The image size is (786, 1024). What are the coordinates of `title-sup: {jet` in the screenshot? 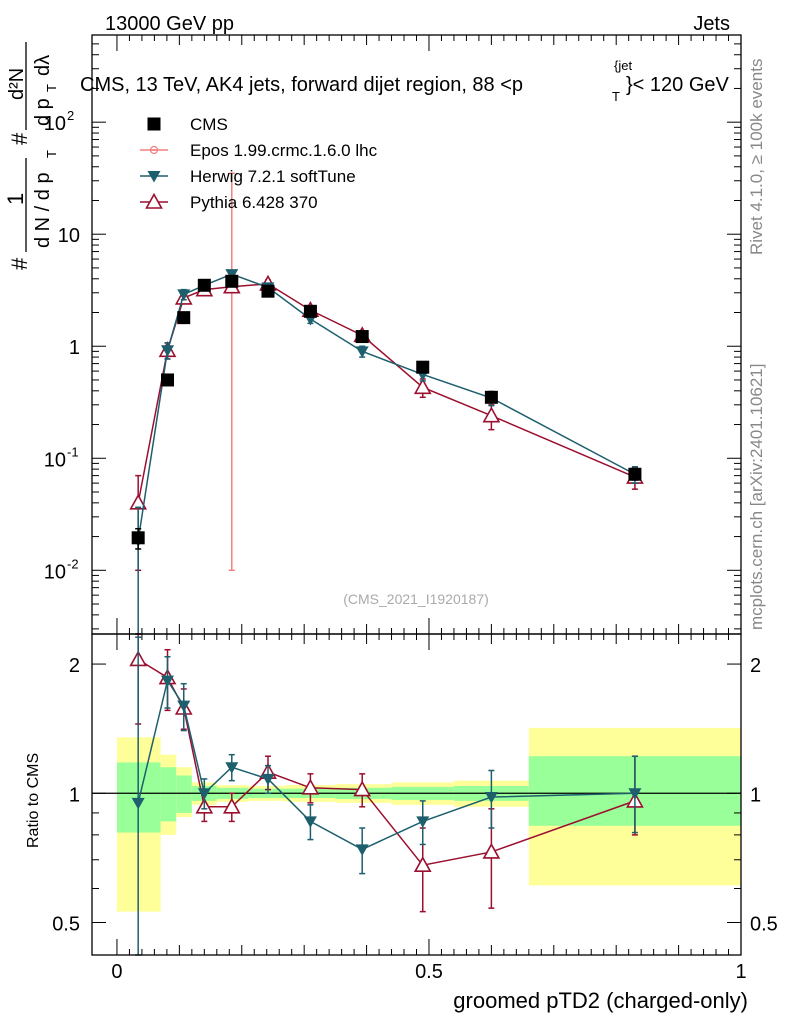 It's located at (623, 65).